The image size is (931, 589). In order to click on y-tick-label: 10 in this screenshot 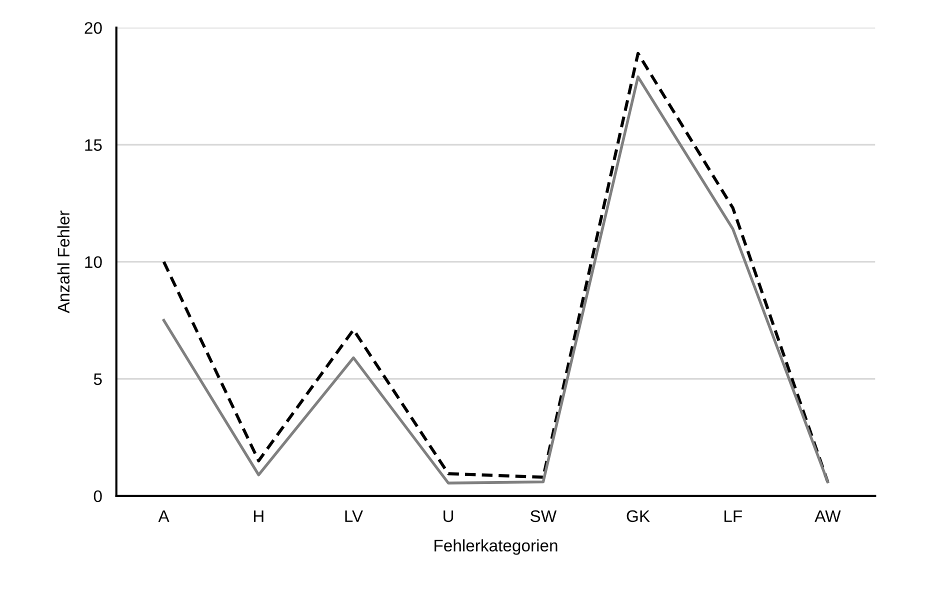, I will do `click(93, 262)`.